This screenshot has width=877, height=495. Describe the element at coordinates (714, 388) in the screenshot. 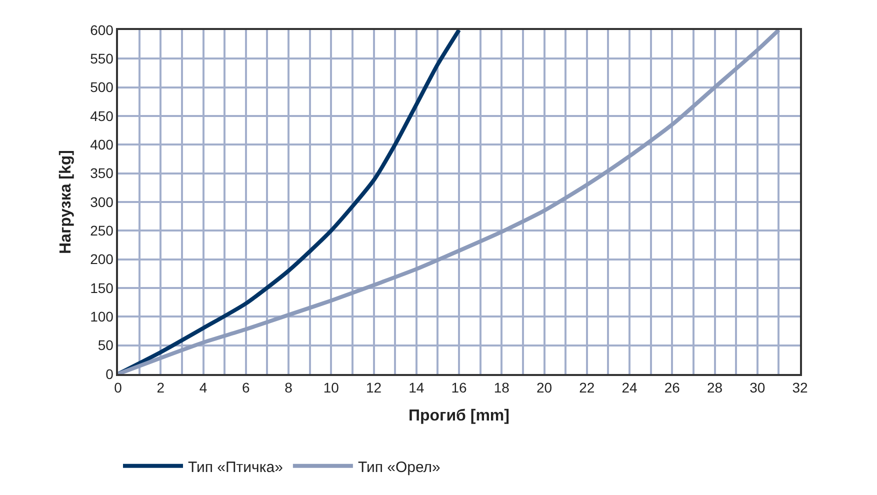

I see `x-tick-label: 28` at that location.